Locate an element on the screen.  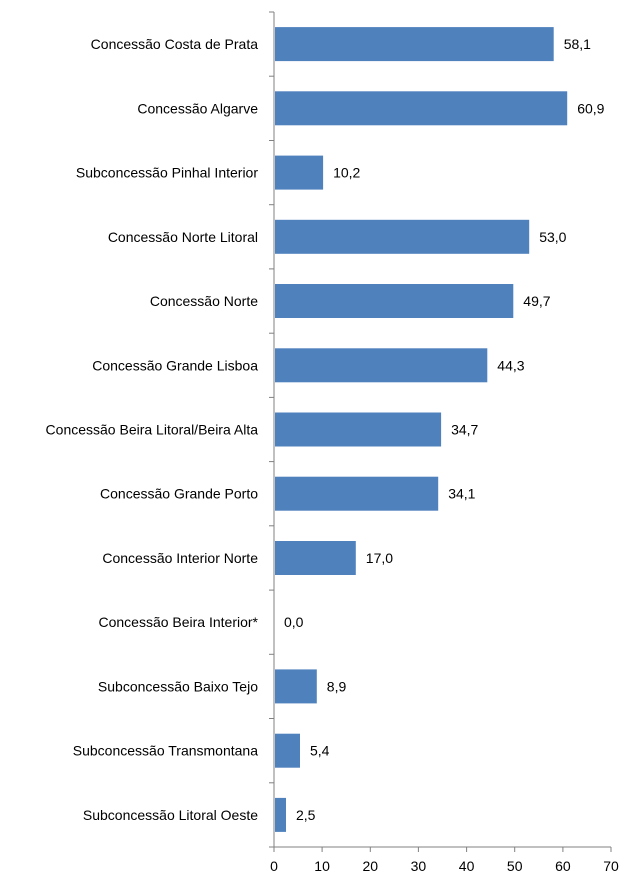
x-tick-label: 60 is located at coordinates (563, 866).